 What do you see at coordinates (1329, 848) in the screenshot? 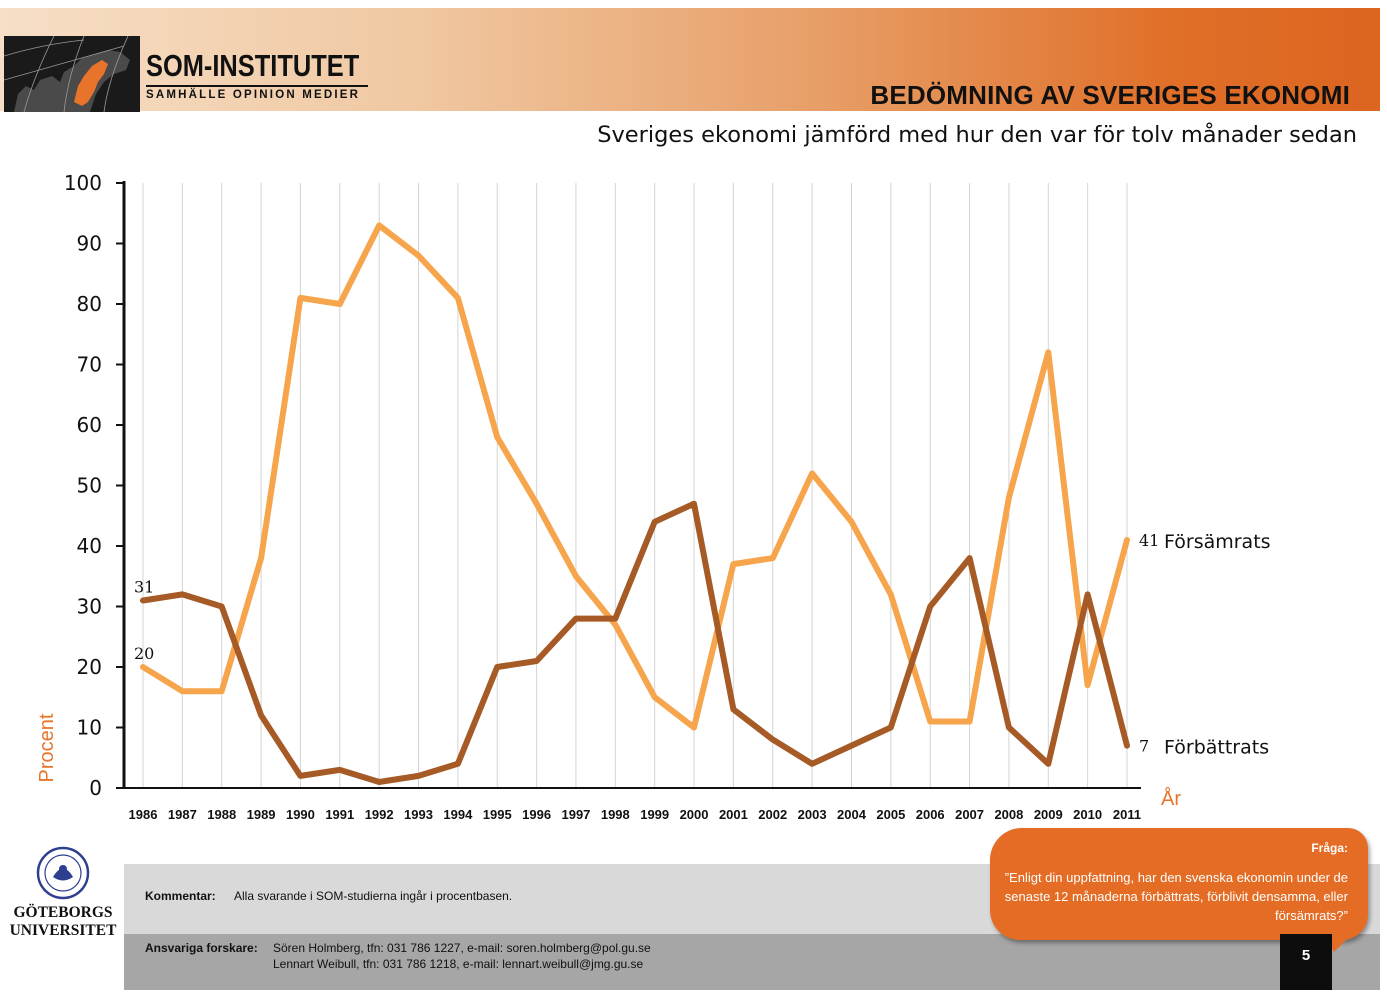
I see `question-label: Fråga:` at bounding box center [1329, 848].